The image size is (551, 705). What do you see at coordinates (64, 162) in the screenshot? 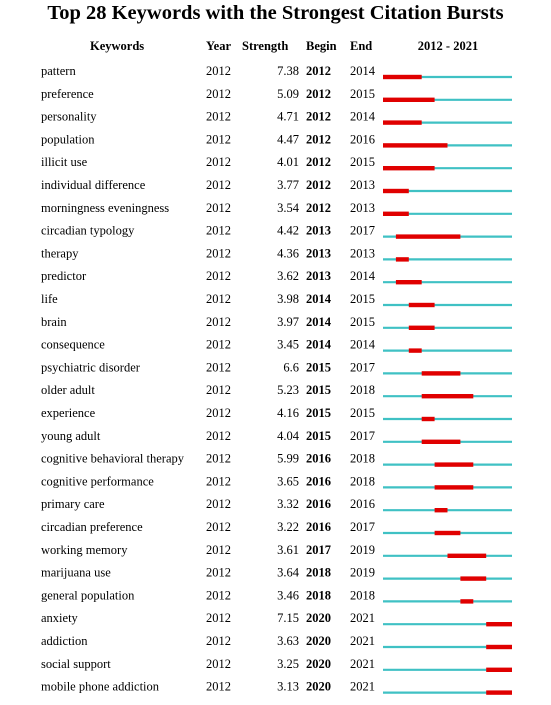
I see `keyword-label: illicit use` at bounding box center [64, 162].